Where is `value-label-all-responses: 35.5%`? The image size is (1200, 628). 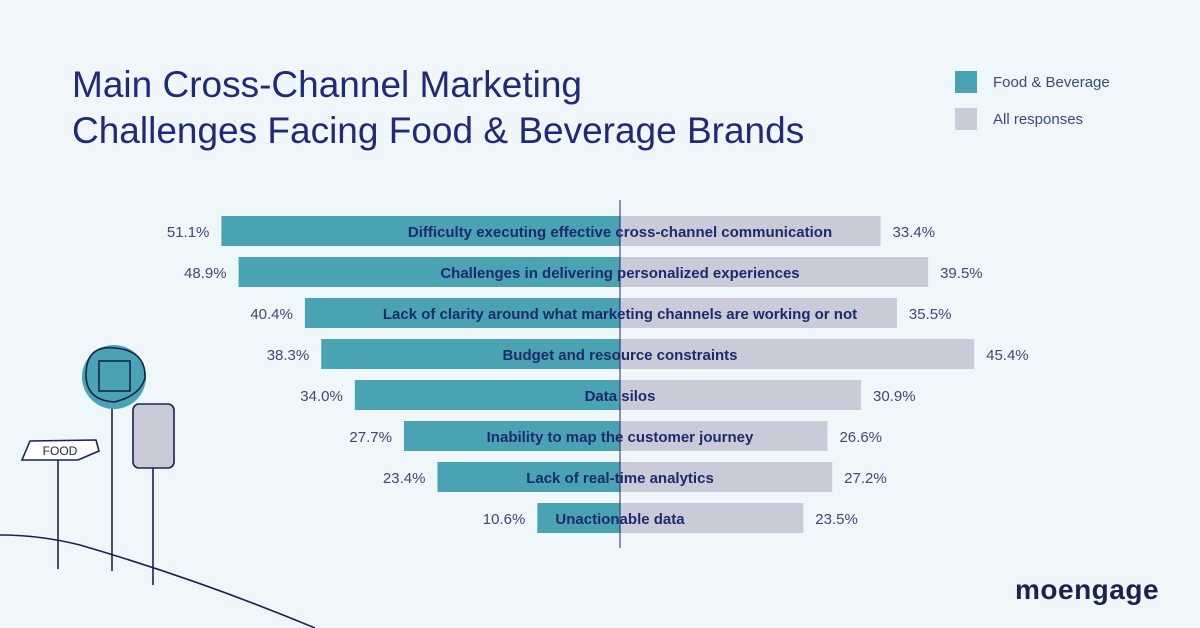
value-label-all-responses: 35.5% is located at coordinates (930, 314).